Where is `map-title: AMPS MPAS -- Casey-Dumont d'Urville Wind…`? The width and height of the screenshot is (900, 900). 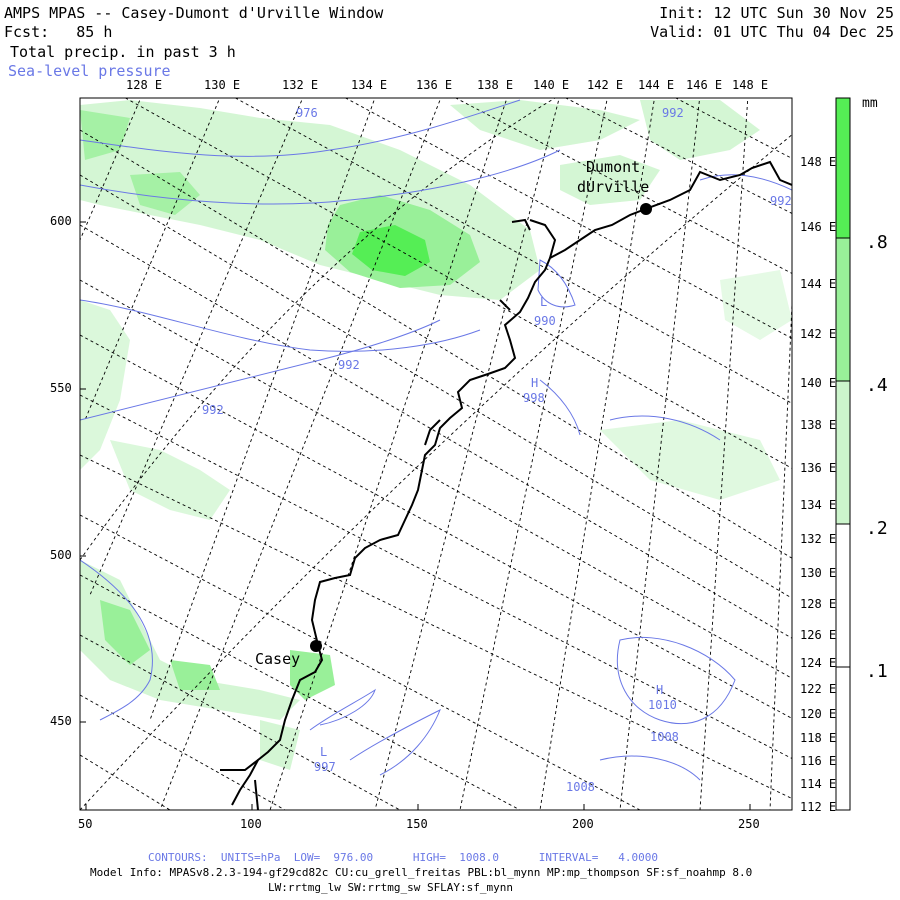
map-title: AMPS MPAS -- Casey-Dumont d'Urville Wind… is located at coordinates (194, 13).